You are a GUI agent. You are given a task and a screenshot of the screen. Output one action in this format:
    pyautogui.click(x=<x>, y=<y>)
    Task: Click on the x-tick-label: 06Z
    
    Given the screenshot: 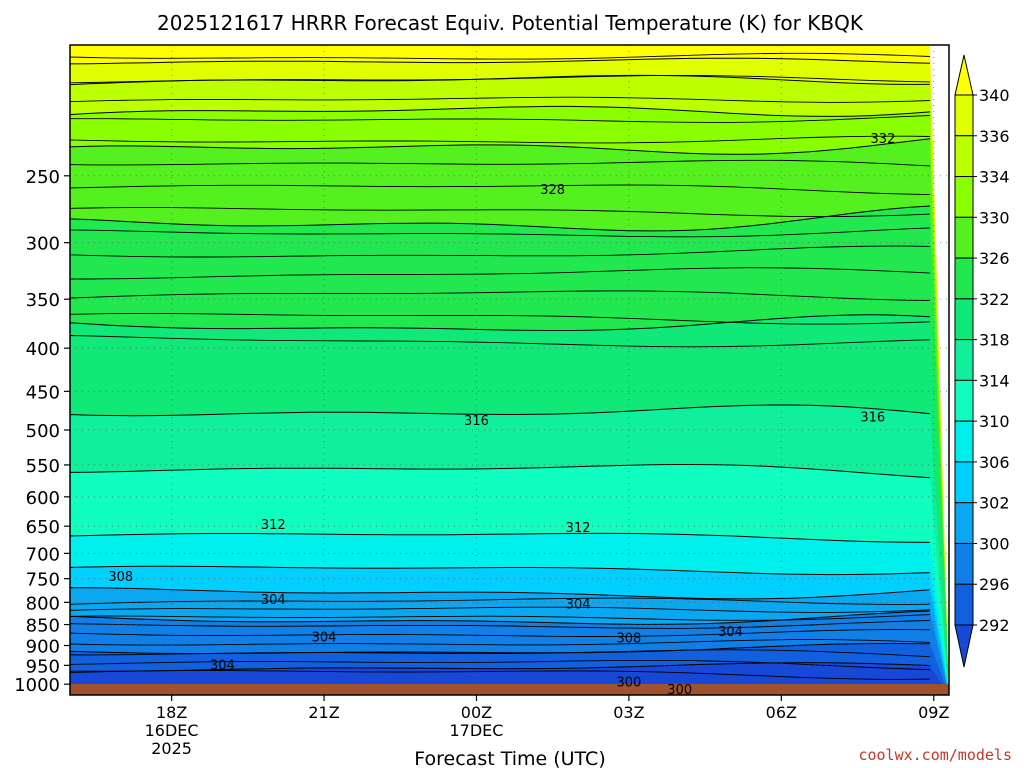 What is the action you would take?
    pyautogui.click(x=781, y=712)
    